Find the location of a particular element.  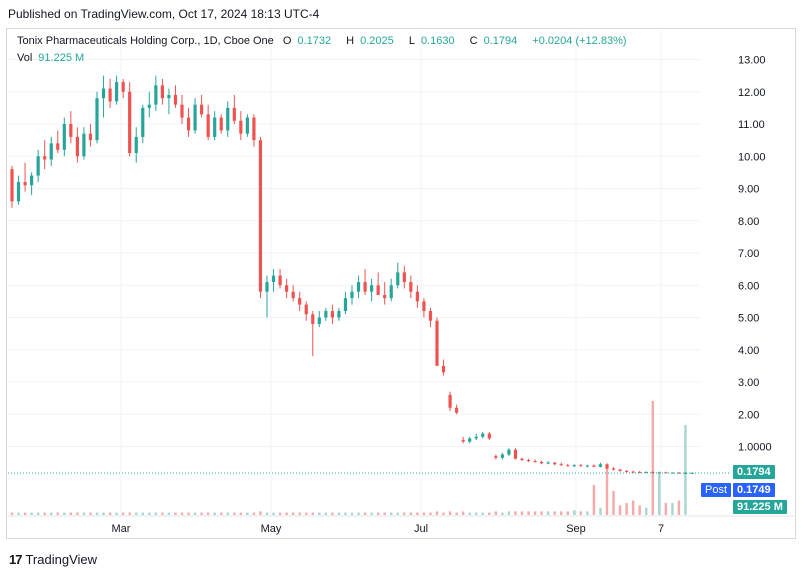

legend-close: 0.1794 is located at coordinates (500, 41).